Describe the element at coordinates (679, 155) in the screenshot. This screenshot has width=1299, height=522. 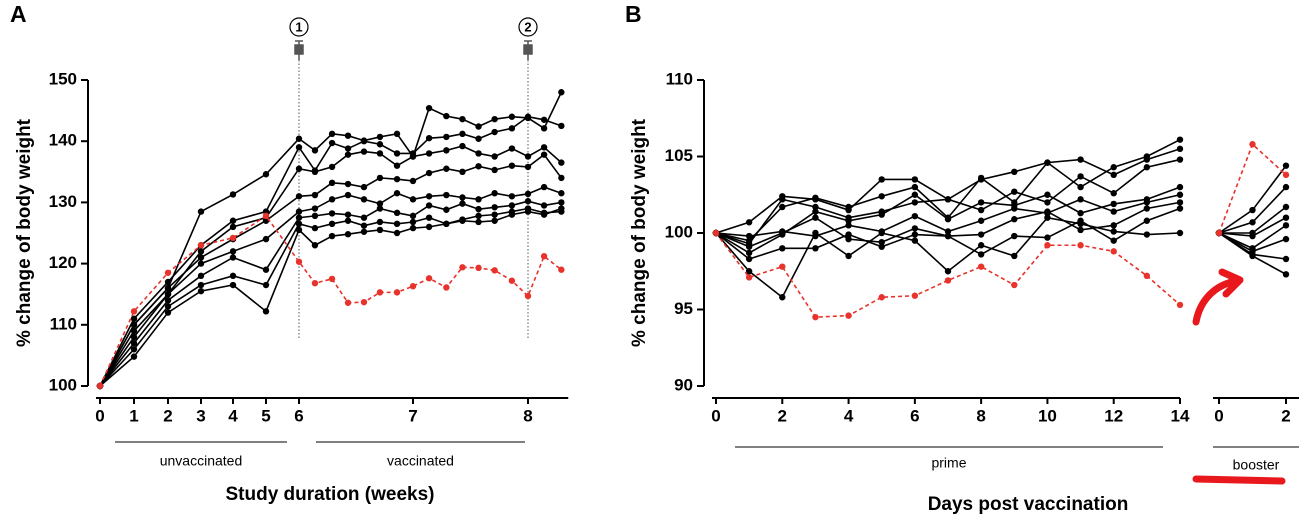
I see `y-tick-label: 105` at that location.